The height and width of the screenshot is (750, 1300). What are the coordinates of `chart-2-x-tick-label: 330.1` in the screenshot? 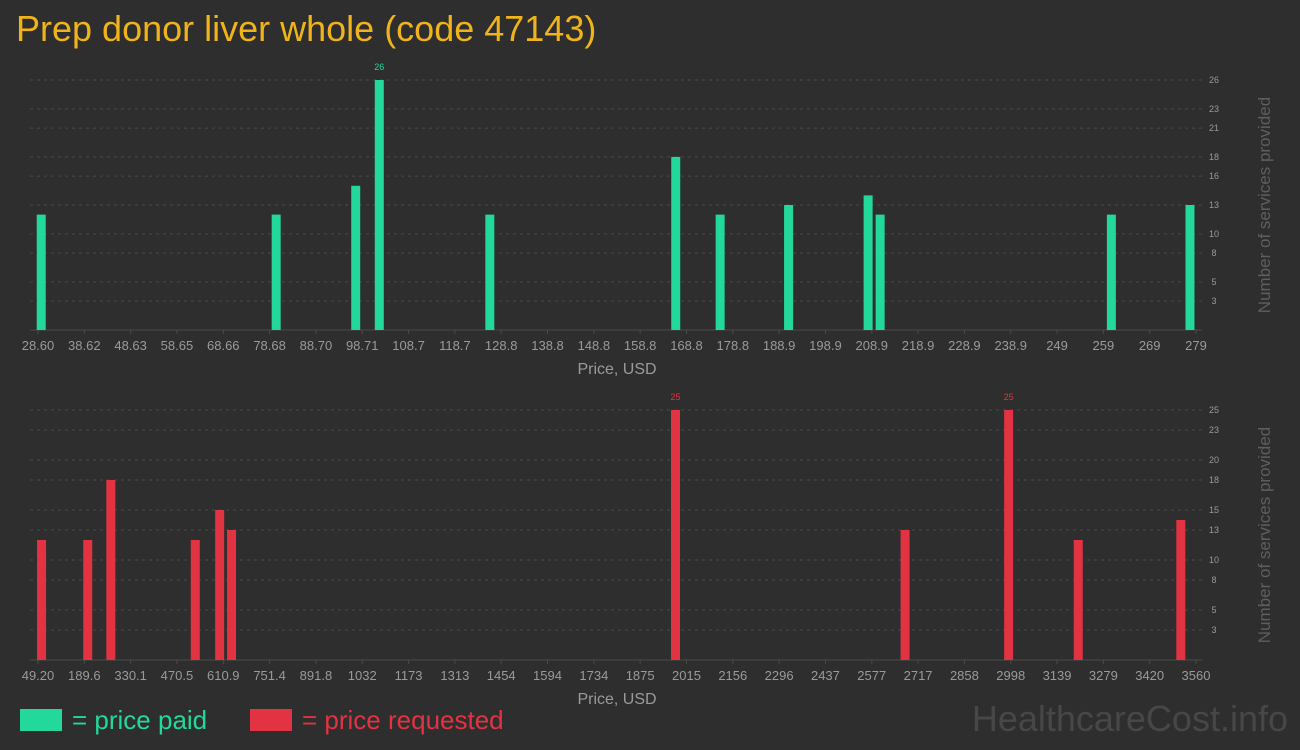 It's located at (130, 675).